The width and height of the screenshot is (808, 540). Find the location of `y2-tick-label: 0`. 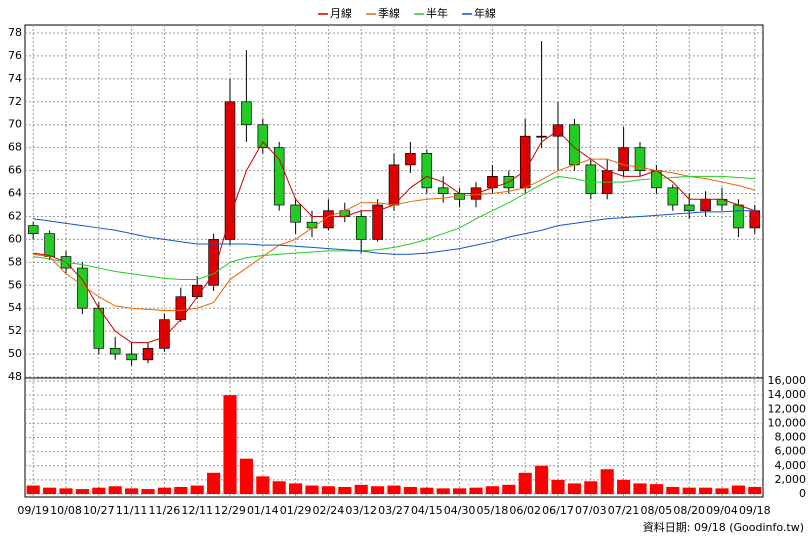

y2-tick-label: 0 is located at coordinates (802, 493).